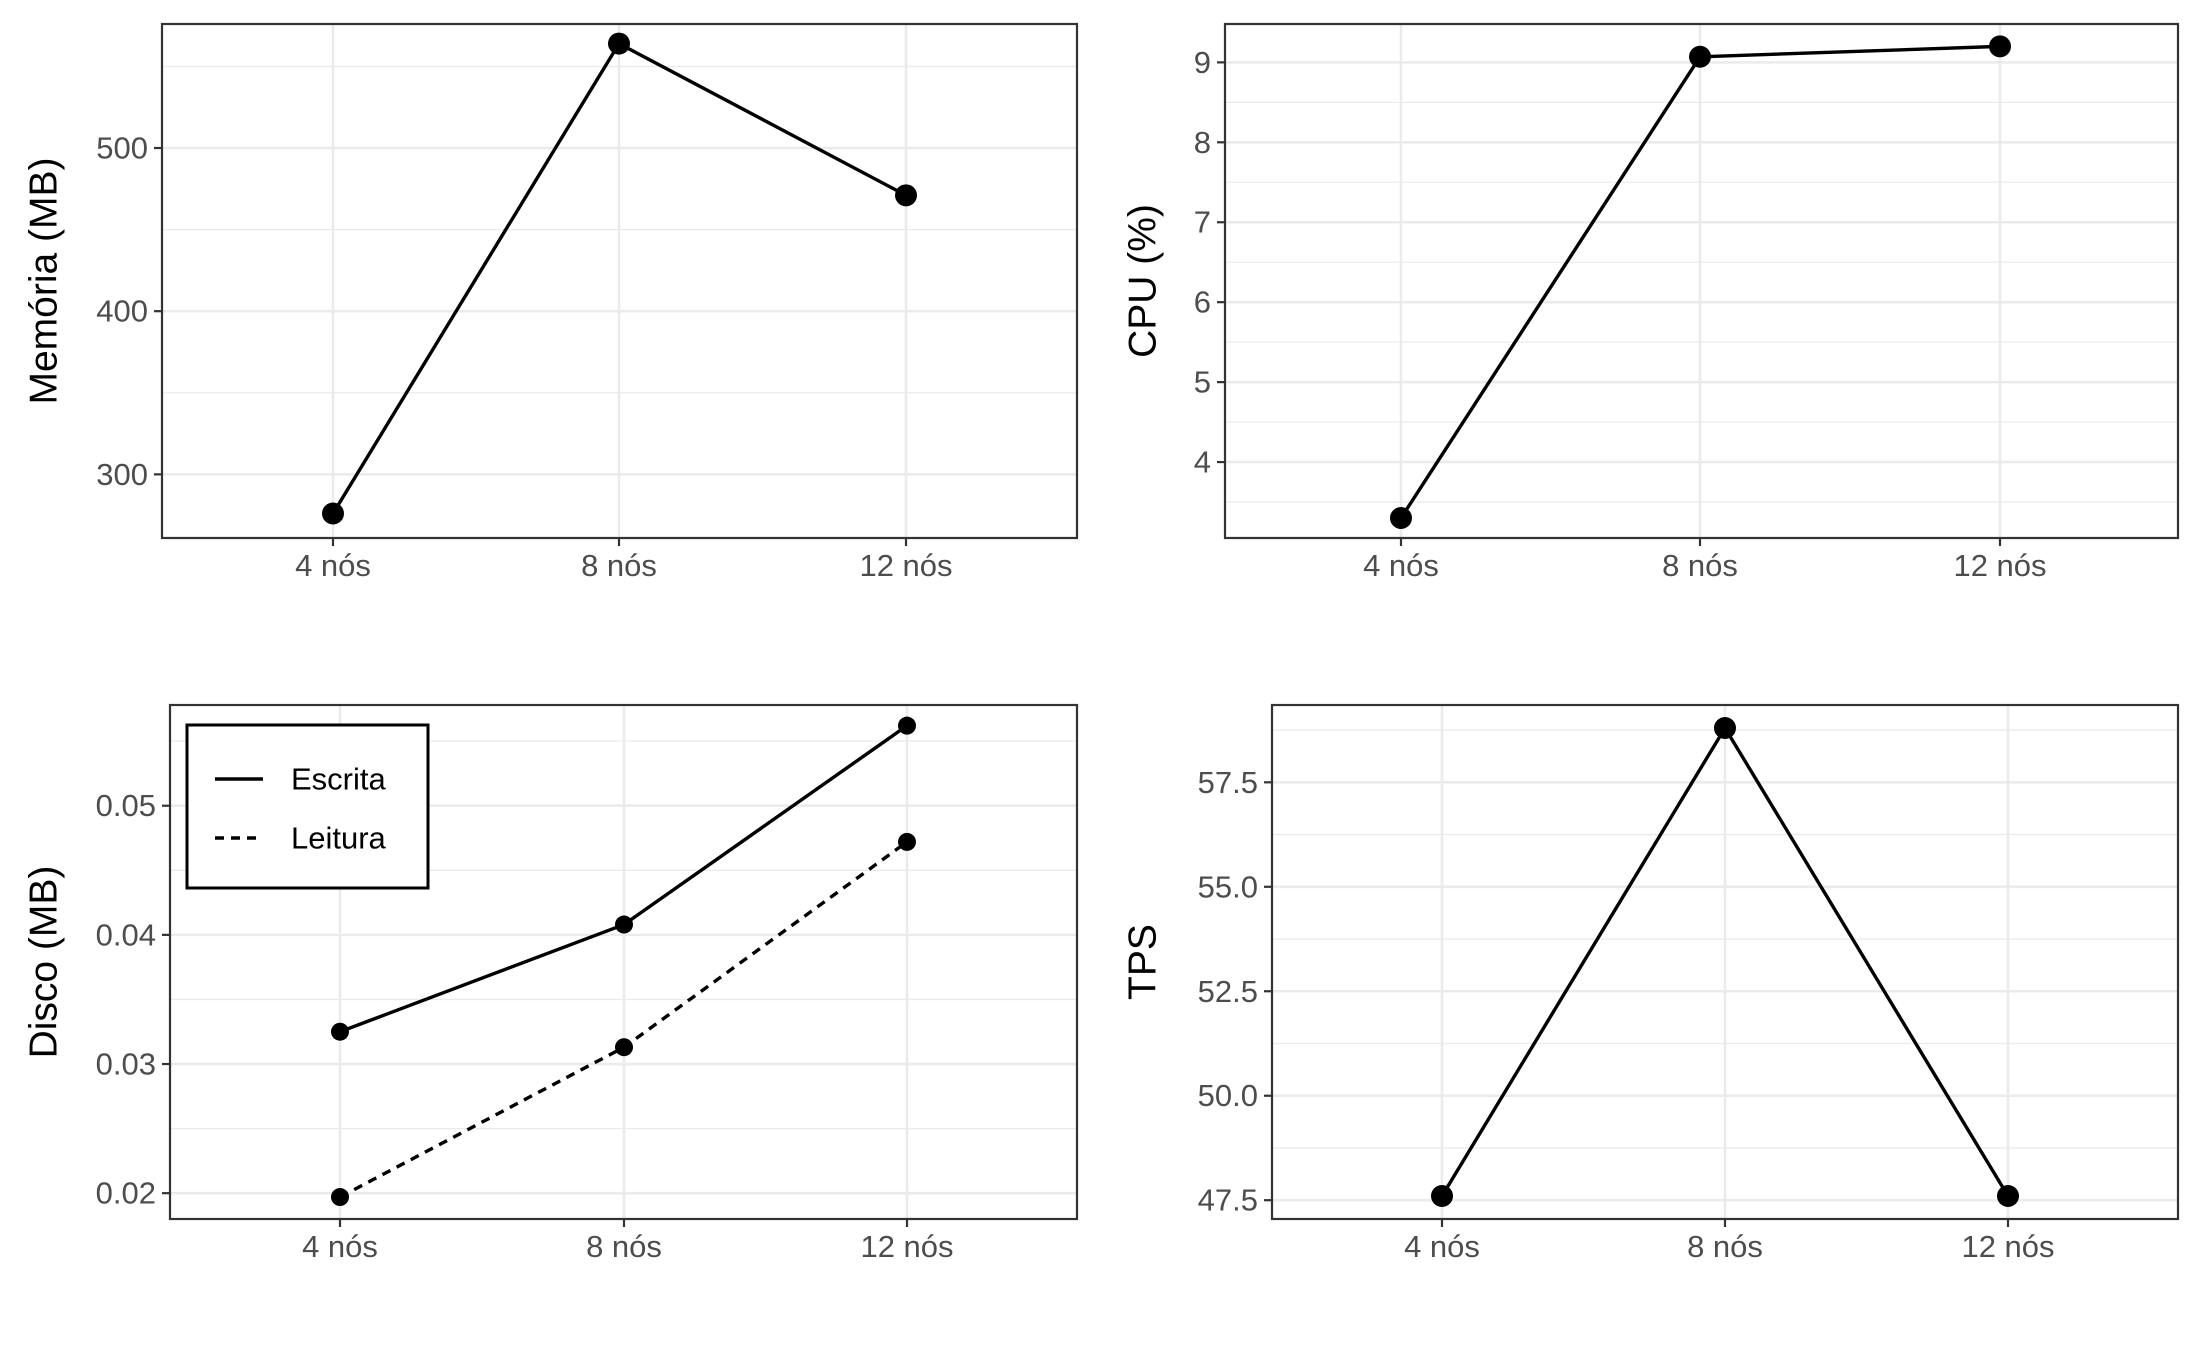 The image size is (2198, 1358). I want to click on y-tick-label: 47.5, so click(1228, 1200).